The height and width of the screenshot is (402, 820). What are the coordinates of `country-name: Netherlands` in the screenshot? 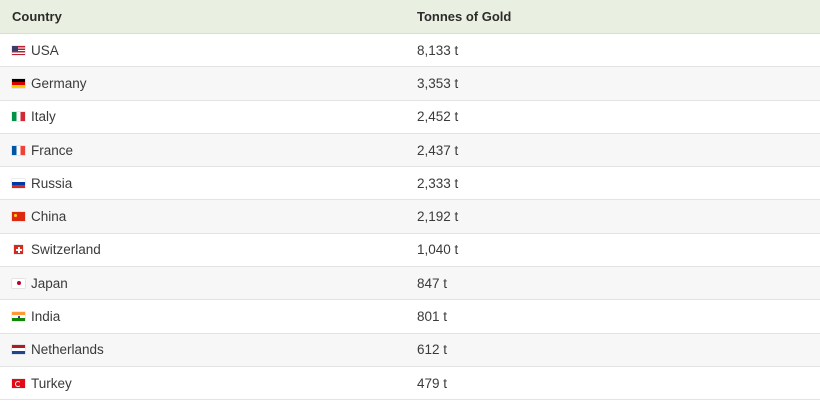 It's located at (67, 350).